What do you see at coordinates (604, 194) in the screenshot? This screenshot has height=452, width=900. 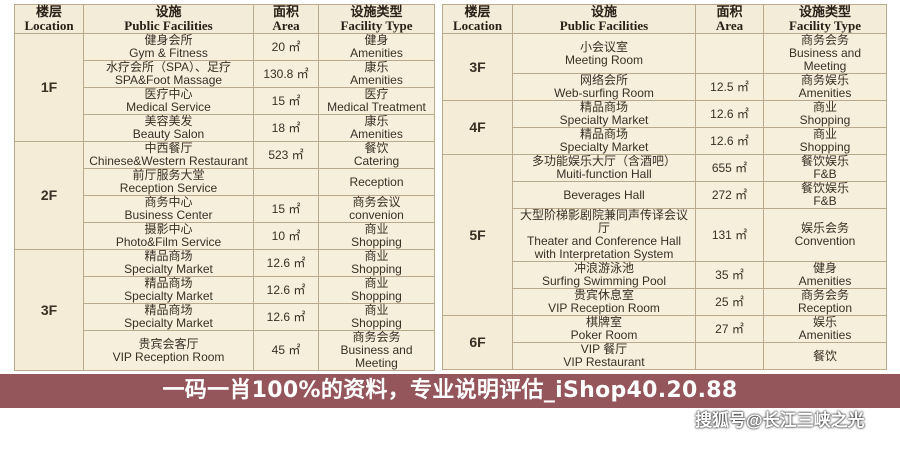 I see `facility-name-en: Beverages Hall` at bounding box center [604, 194].